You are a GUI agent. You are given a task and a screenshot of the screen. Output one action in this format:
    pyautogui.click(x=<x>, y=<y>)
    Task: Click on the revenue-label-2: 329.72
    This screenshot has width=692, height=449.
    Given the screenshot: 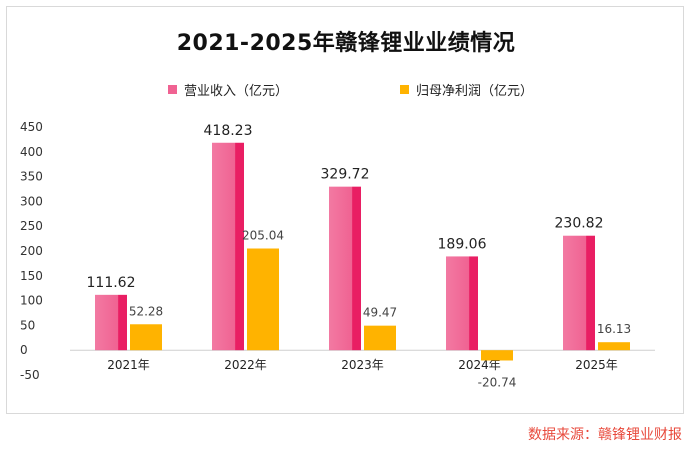 What is the action you would take?
    pyautogui.click(x=345, y=175)
    